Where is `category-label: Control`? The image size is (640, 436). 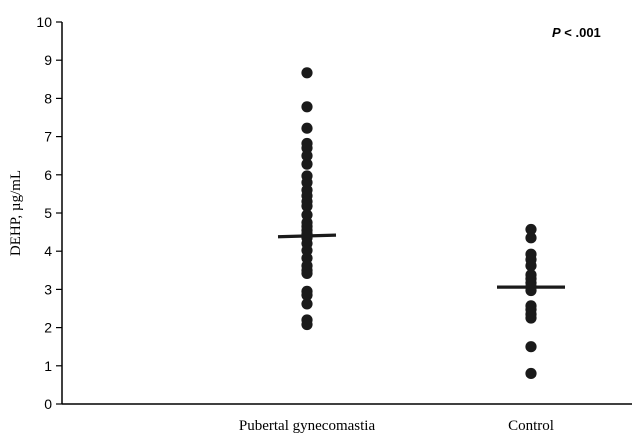
category-label: Control is located at coordinates (531, 426).